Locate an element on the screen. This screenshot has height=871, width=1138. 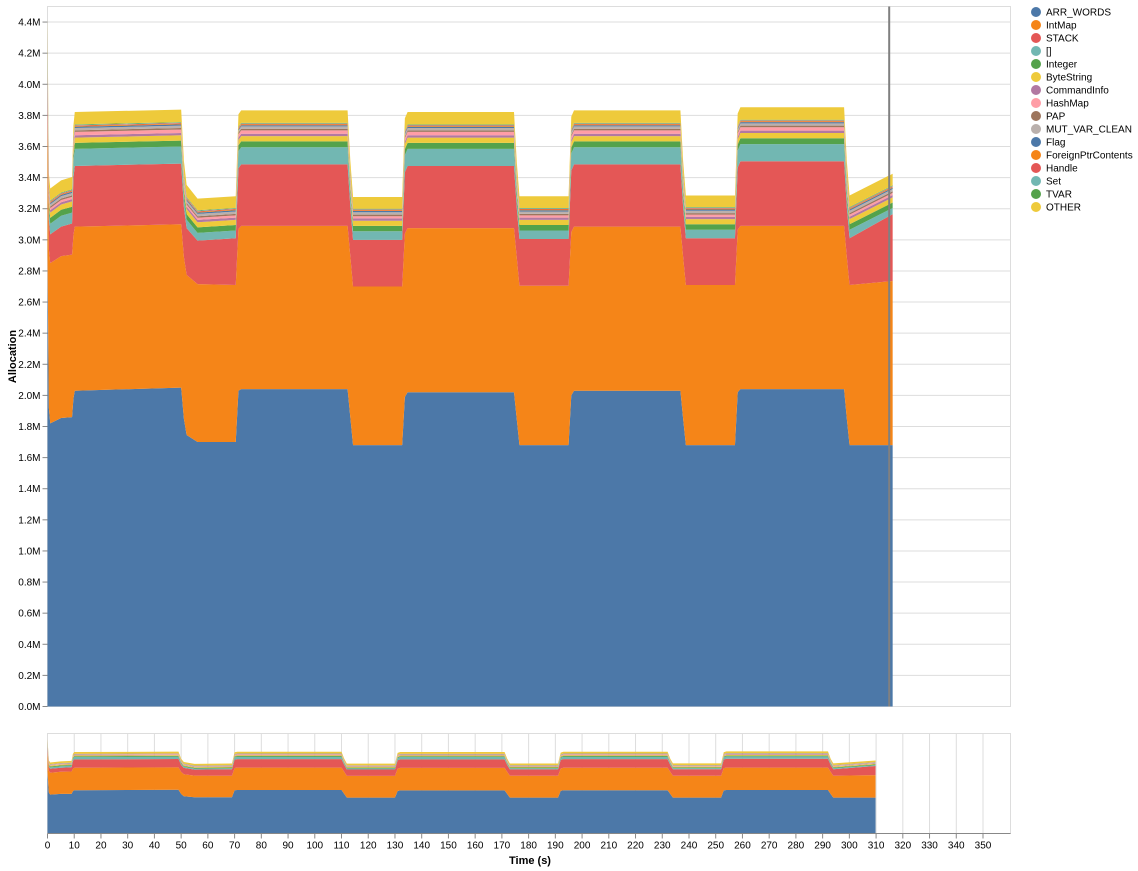
main-y-tick-label: 0.6M is located at coordinates (29, 614).